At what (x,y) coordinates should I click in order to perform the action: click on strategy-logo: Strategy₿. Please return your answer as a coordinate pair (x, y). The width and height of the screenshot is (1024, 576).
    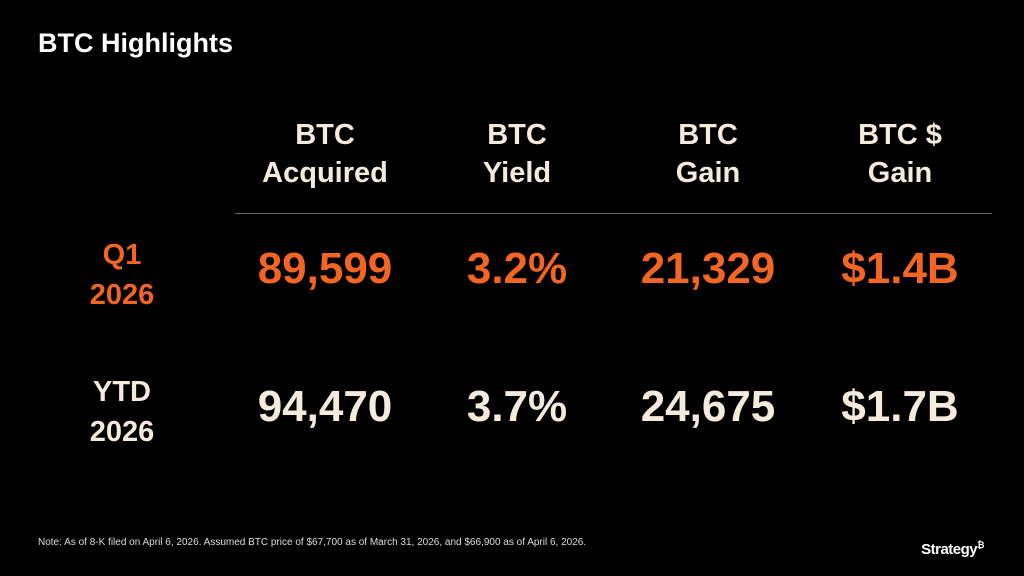
    Looking at the image, I should click on (952, 549).